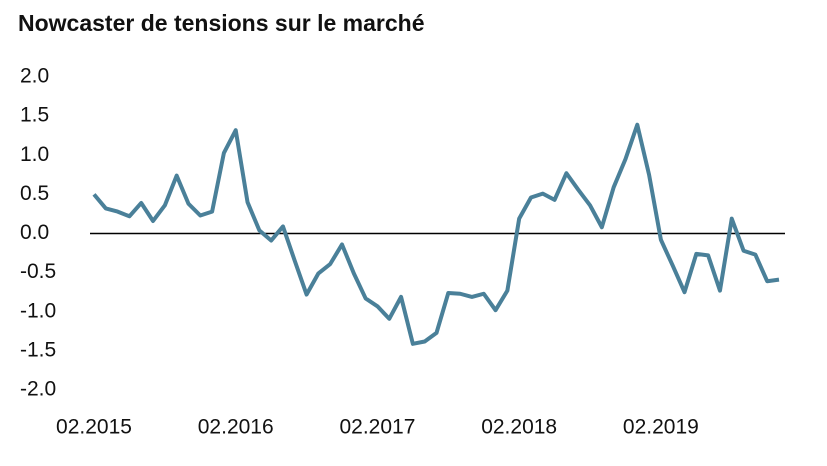 The width and height of the screenshot is (827, 466). I want to click on y-tick-label: 2.0, so click(34, 76).